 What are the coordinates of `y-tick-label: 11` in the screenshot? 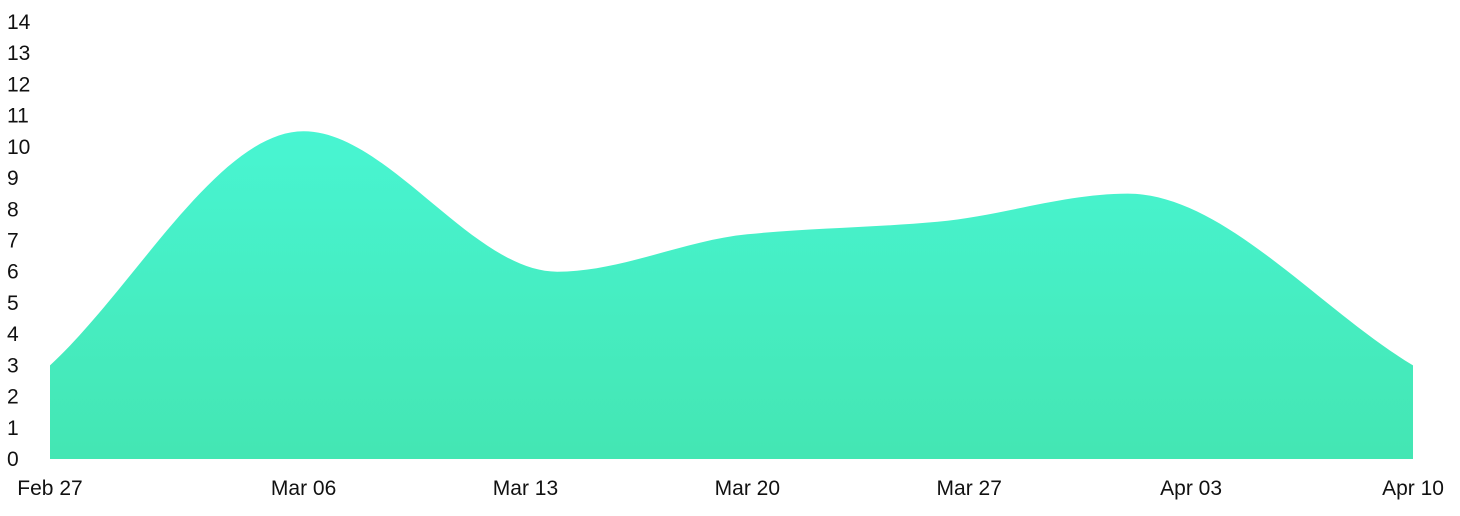 It's located at (18, 116).